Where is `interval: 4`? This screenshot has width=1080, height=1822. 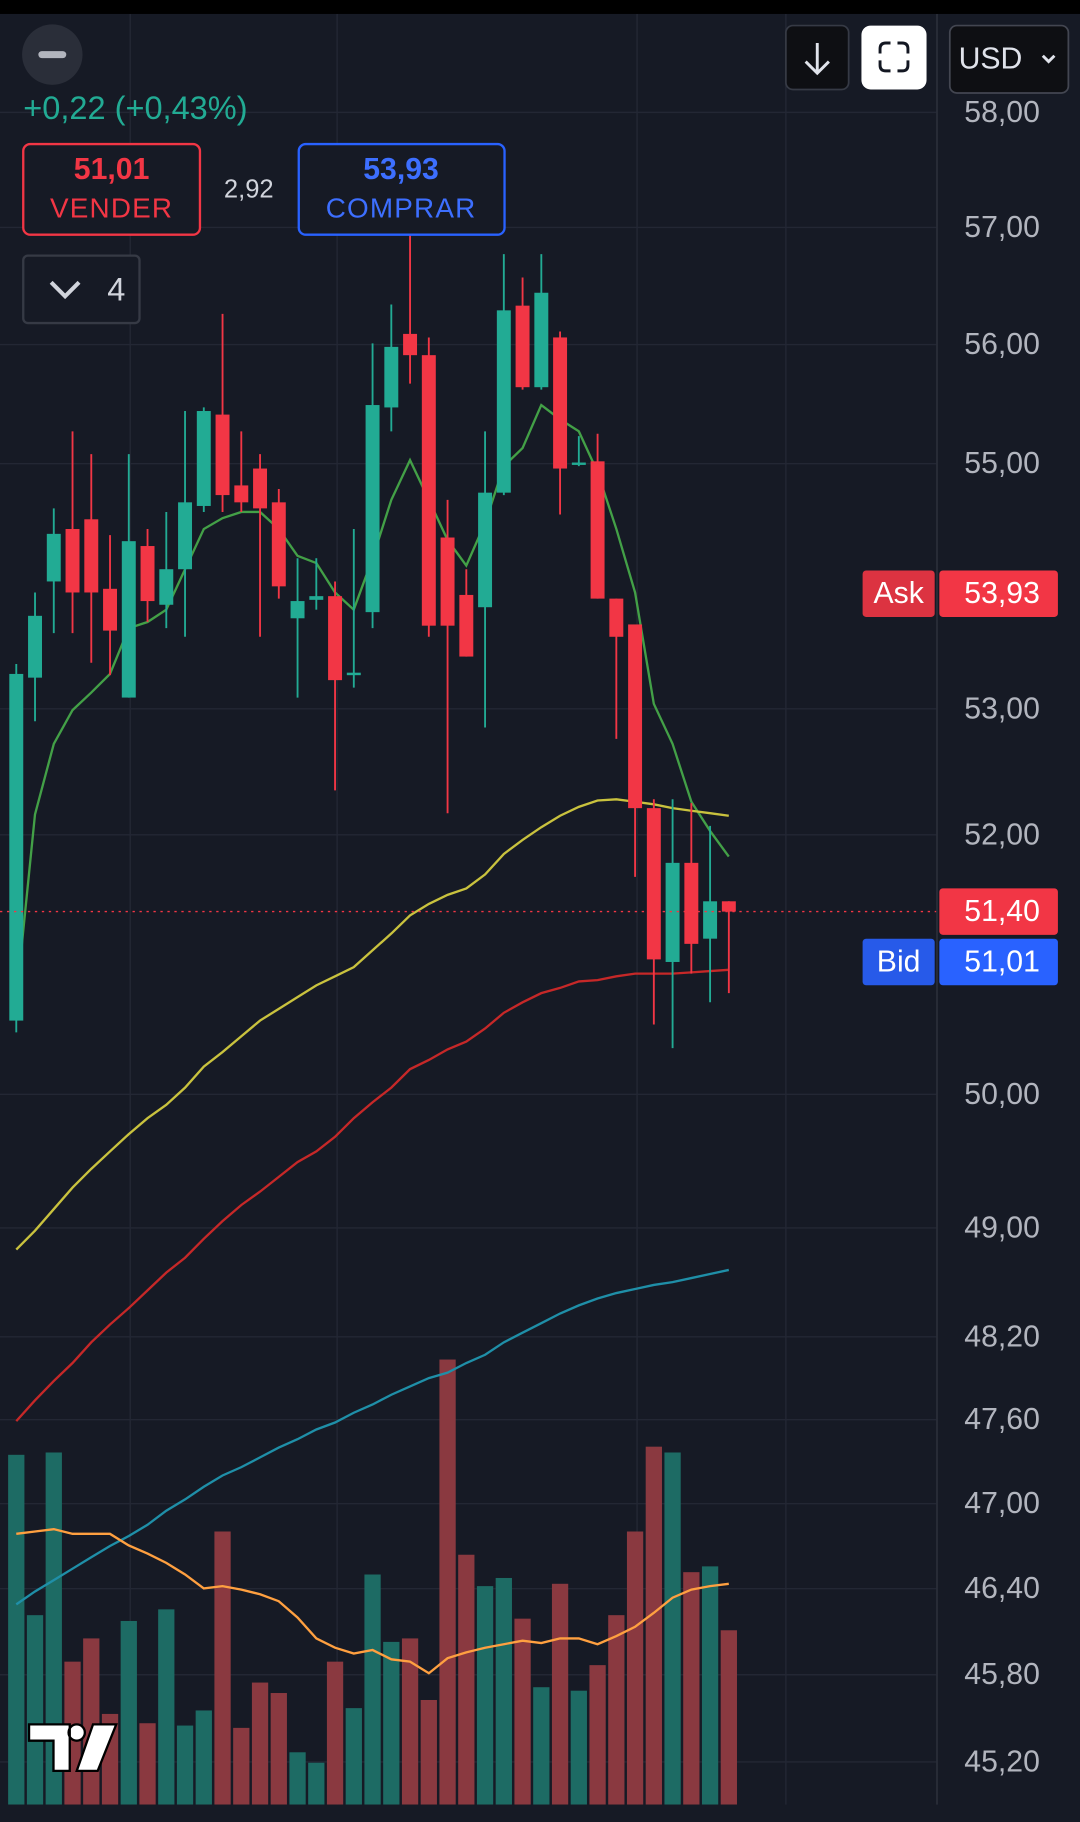 interval: 4 is located at coordinates (116, 289).